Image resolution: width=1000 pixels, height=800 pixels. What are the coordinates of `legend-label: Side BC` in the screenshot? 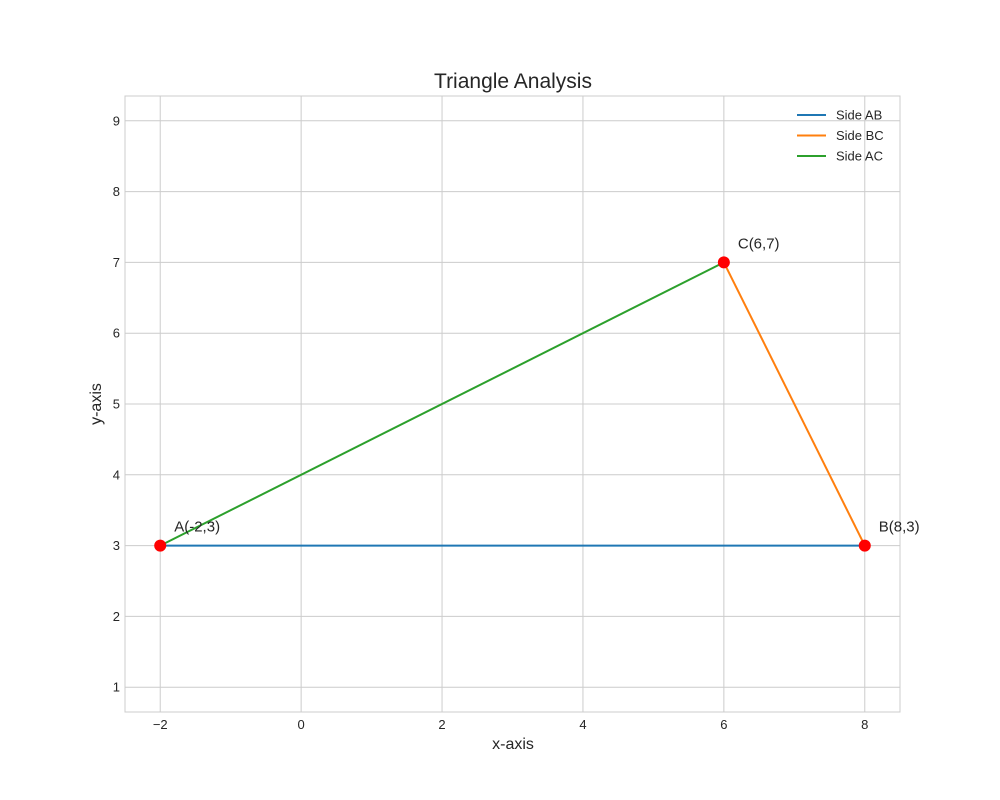 It's located at (860, 135).